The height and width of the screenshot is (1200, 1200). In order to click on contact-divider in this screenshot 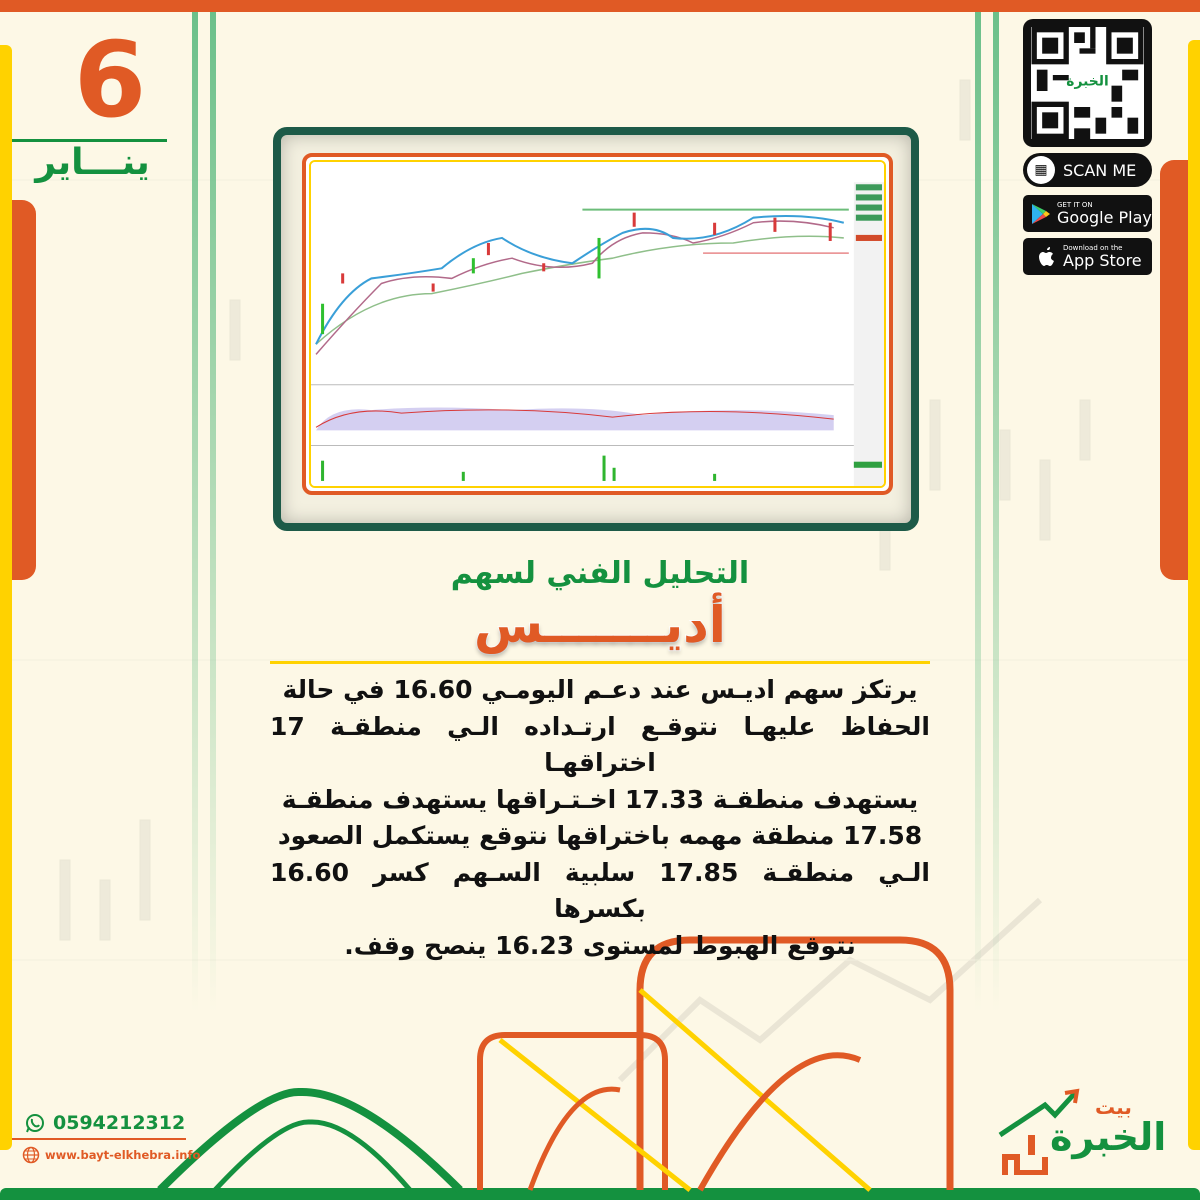, I will do `click(99, 1139)`.